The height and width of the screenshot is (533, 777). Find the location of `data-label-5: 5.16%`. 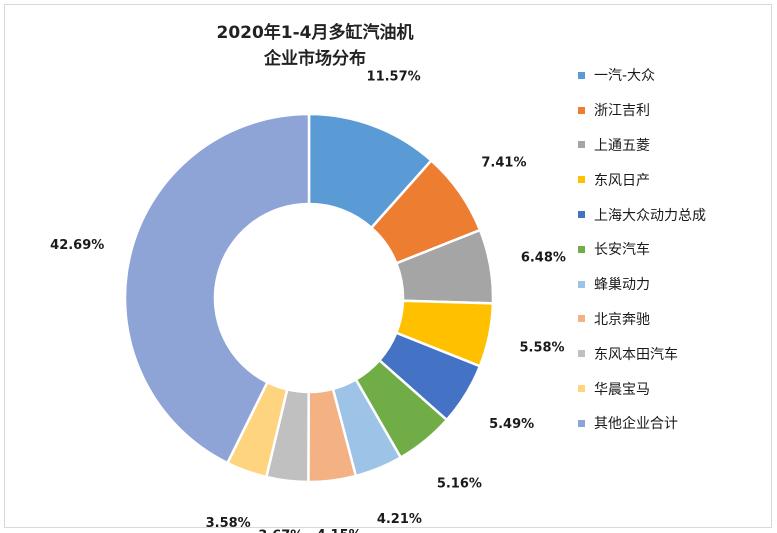

data-label-5: 5.16% is located at coordinates (459, 483).